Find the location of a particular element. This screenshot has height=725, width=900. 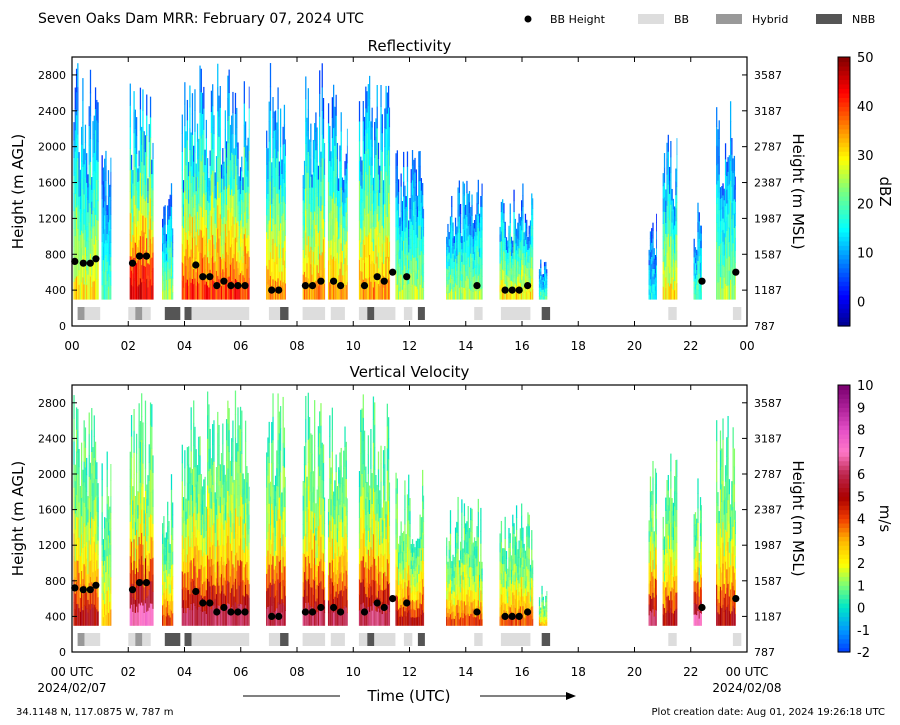

colorbar-tick-label: 30 is located at coordinates (865, 156).